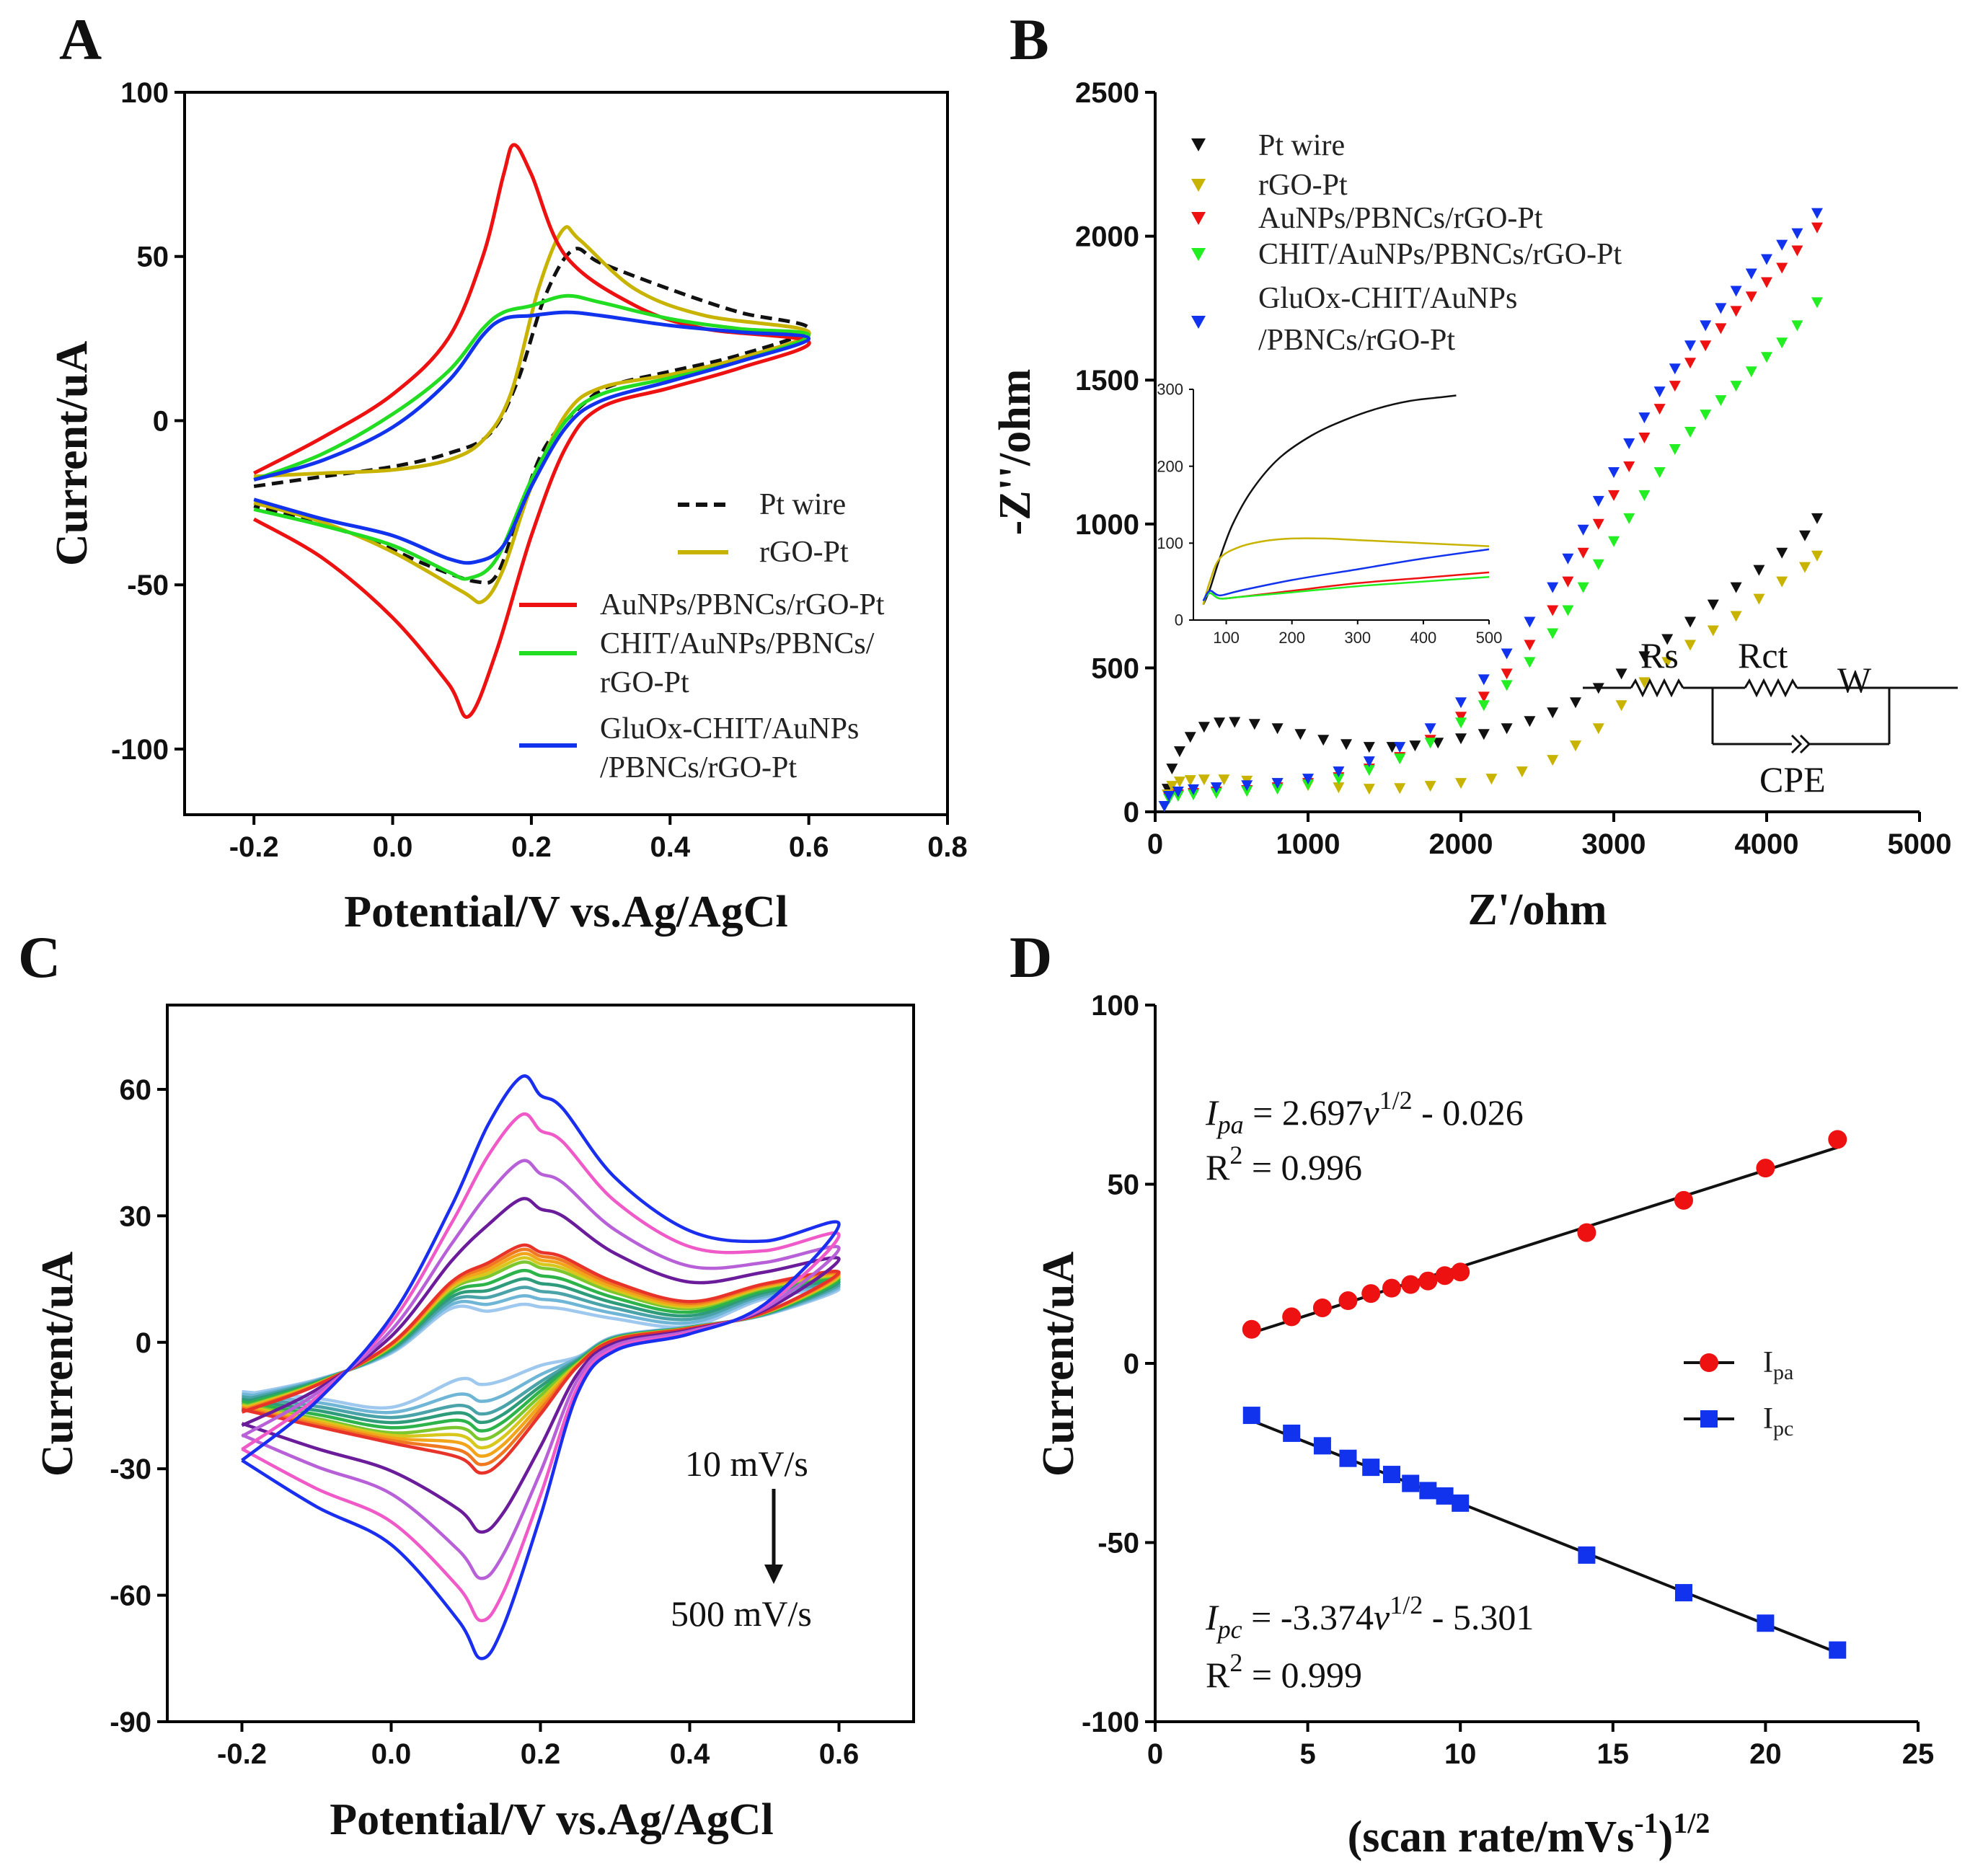 The height and width of the screenshot is (1876, 1970). Describe the element at coordinates (1767, 844) in the screenshot. I see `x-tick-label: 4000` at that location.